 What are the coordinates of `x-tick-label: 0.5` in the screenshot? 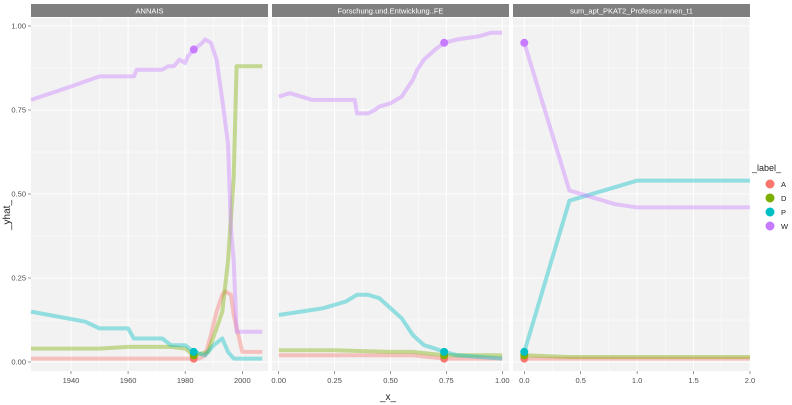 It's located at (580, 380).